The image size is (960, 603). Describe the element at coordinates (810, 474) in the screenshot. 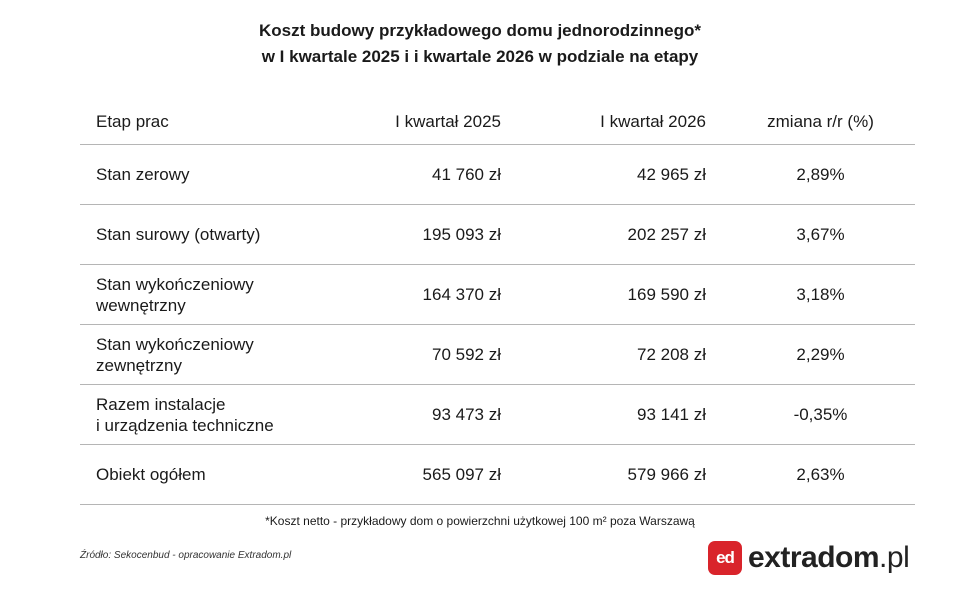

I see `row-change: 2,63%` at that location.